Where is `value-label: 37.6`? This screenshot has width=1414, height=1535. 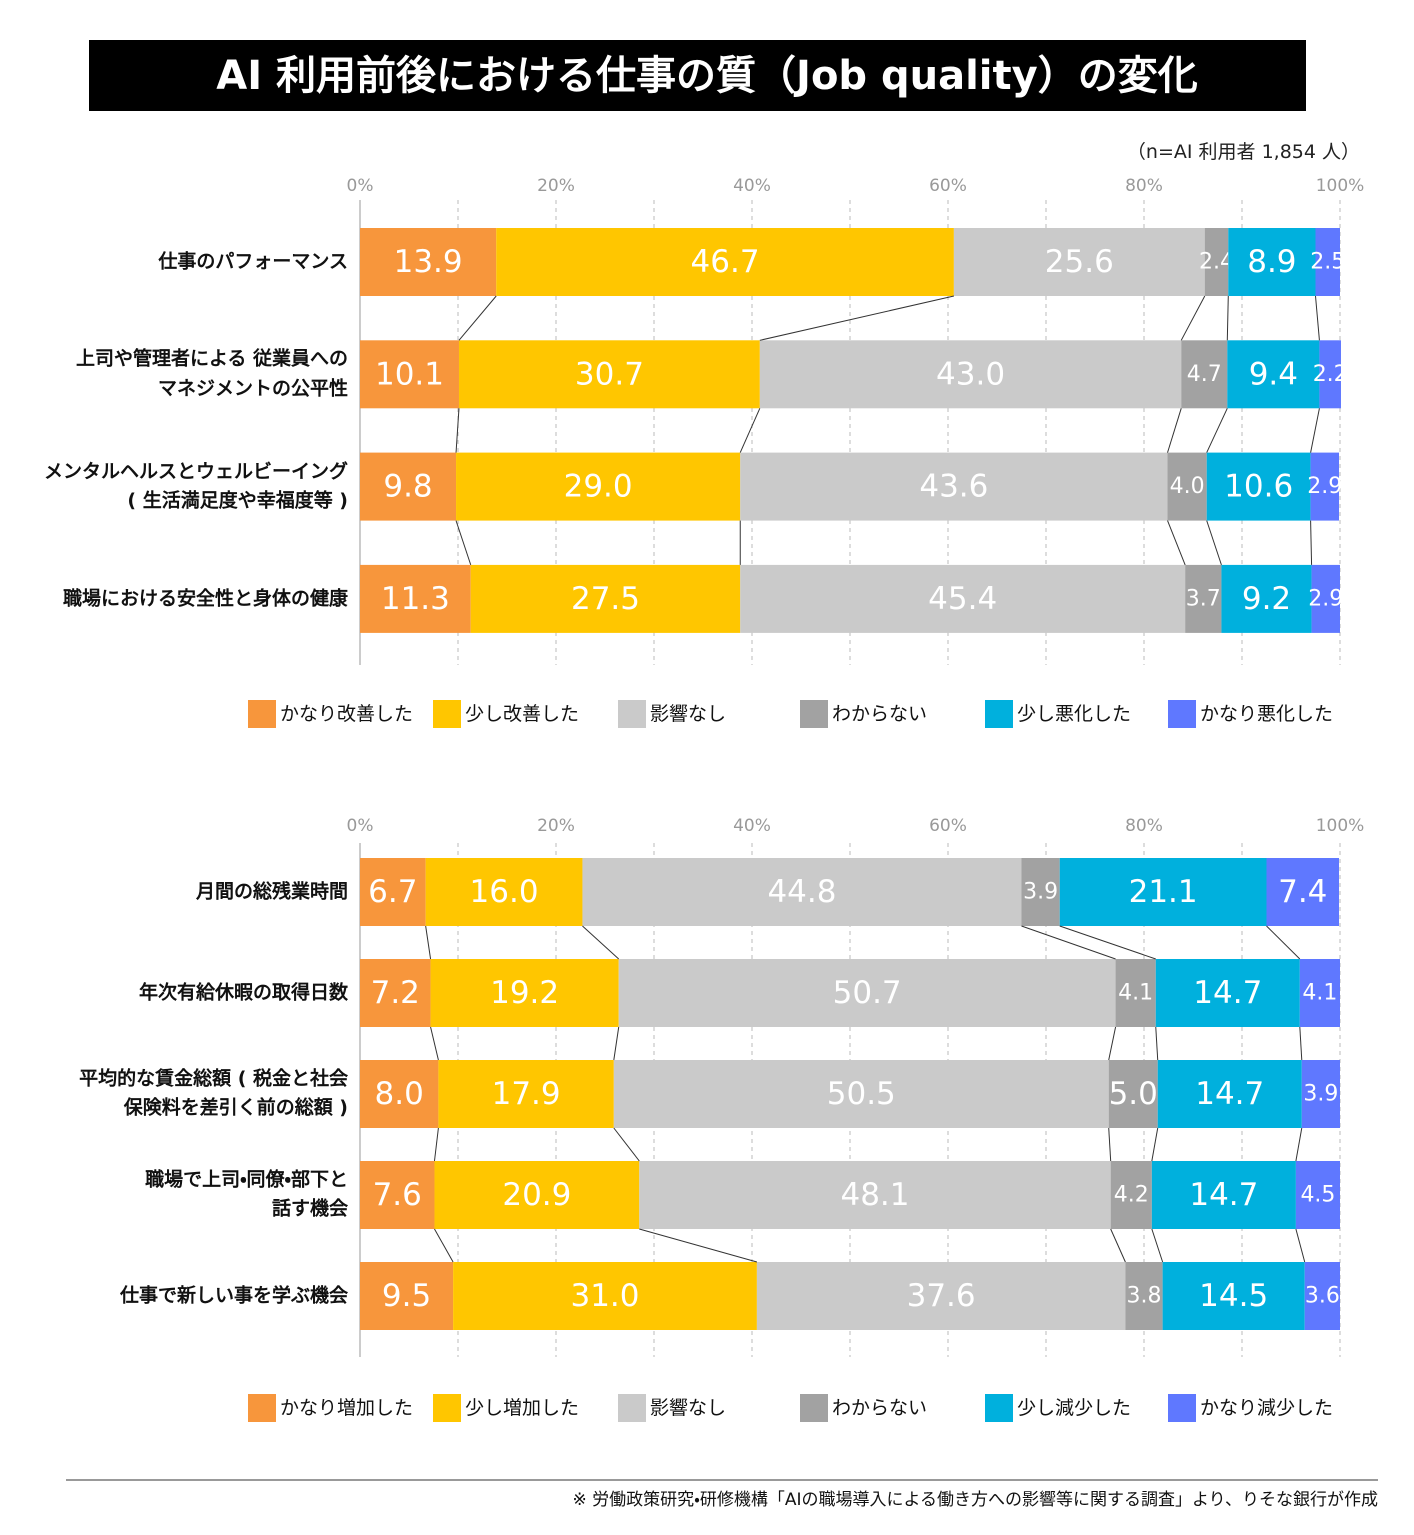 value-label: 37.6 is located at coordinates (941, 1296).